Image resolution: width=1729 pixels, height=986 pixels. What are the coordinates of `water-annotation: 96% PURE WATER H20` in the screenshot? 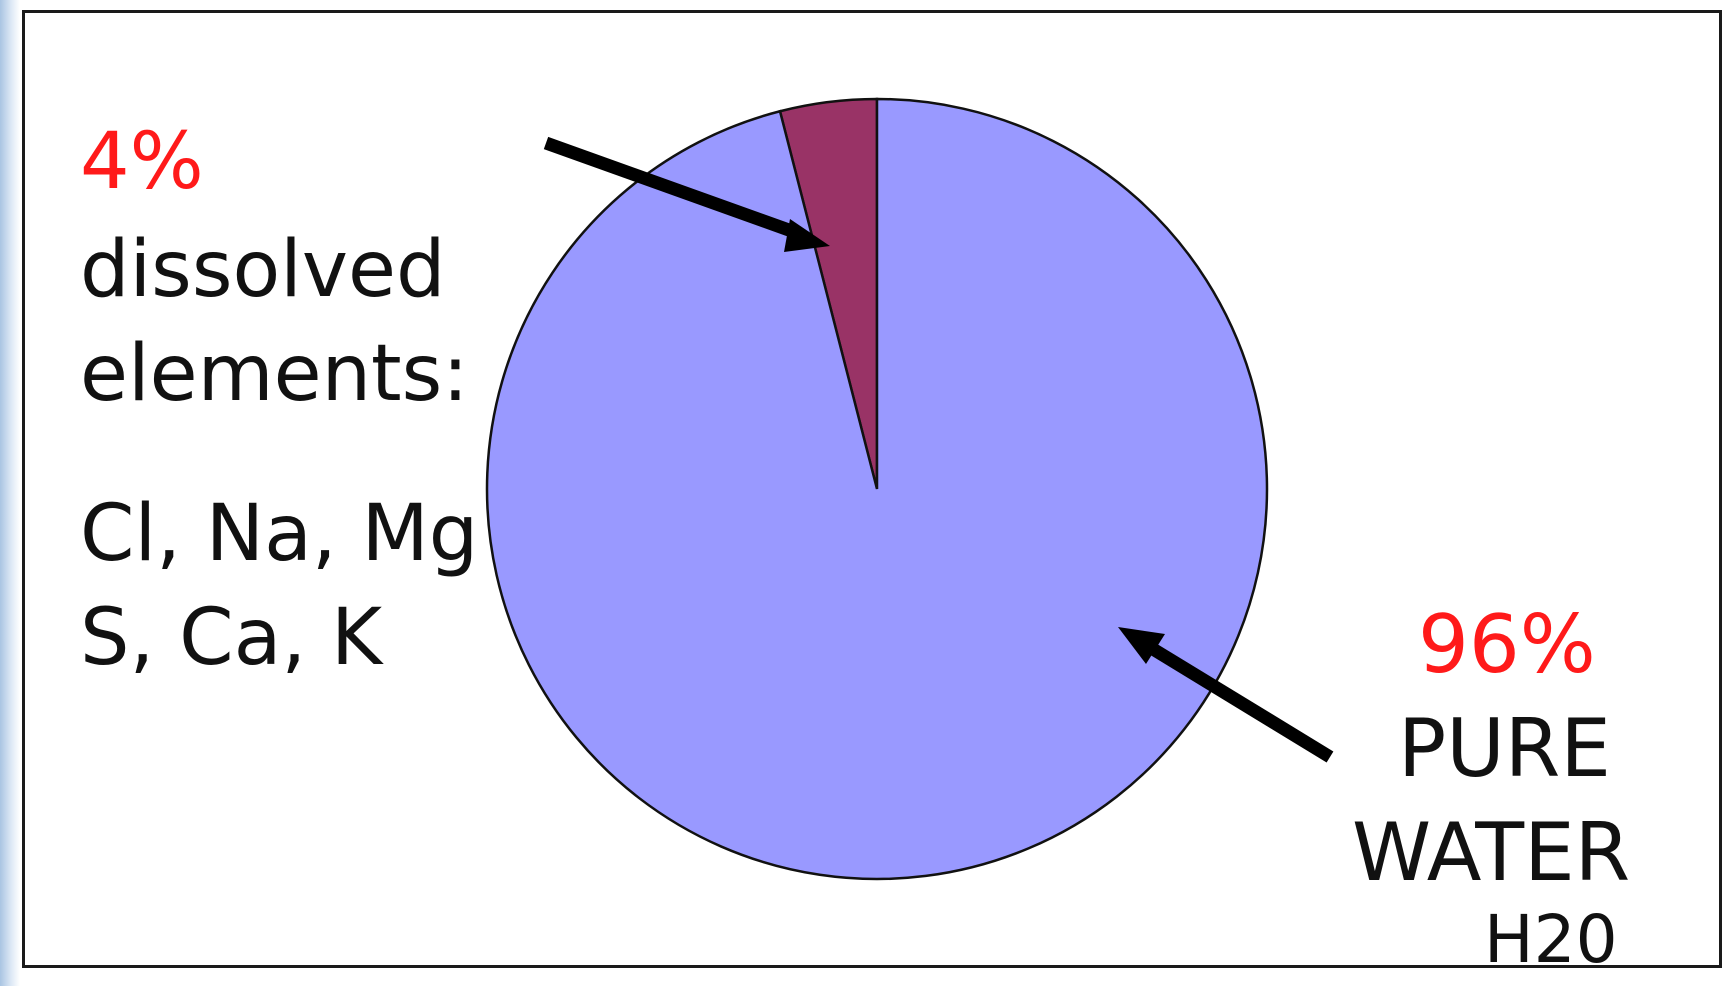 It's located at (1491, 788).